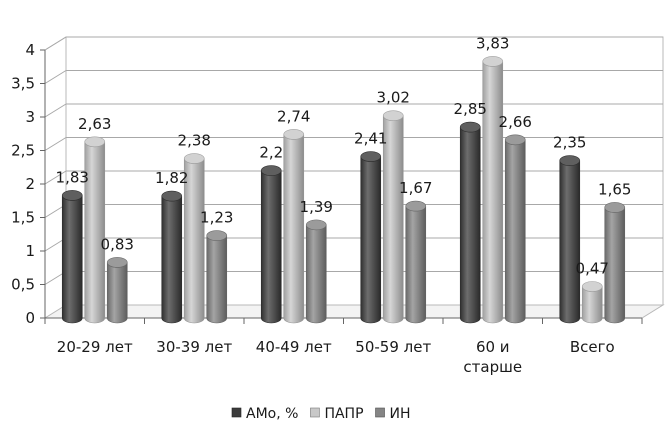  What do you see at coordinates (343, 414) in the screenshot?
I see `legend-label: ПАПР` at bounding box center [343, 414].